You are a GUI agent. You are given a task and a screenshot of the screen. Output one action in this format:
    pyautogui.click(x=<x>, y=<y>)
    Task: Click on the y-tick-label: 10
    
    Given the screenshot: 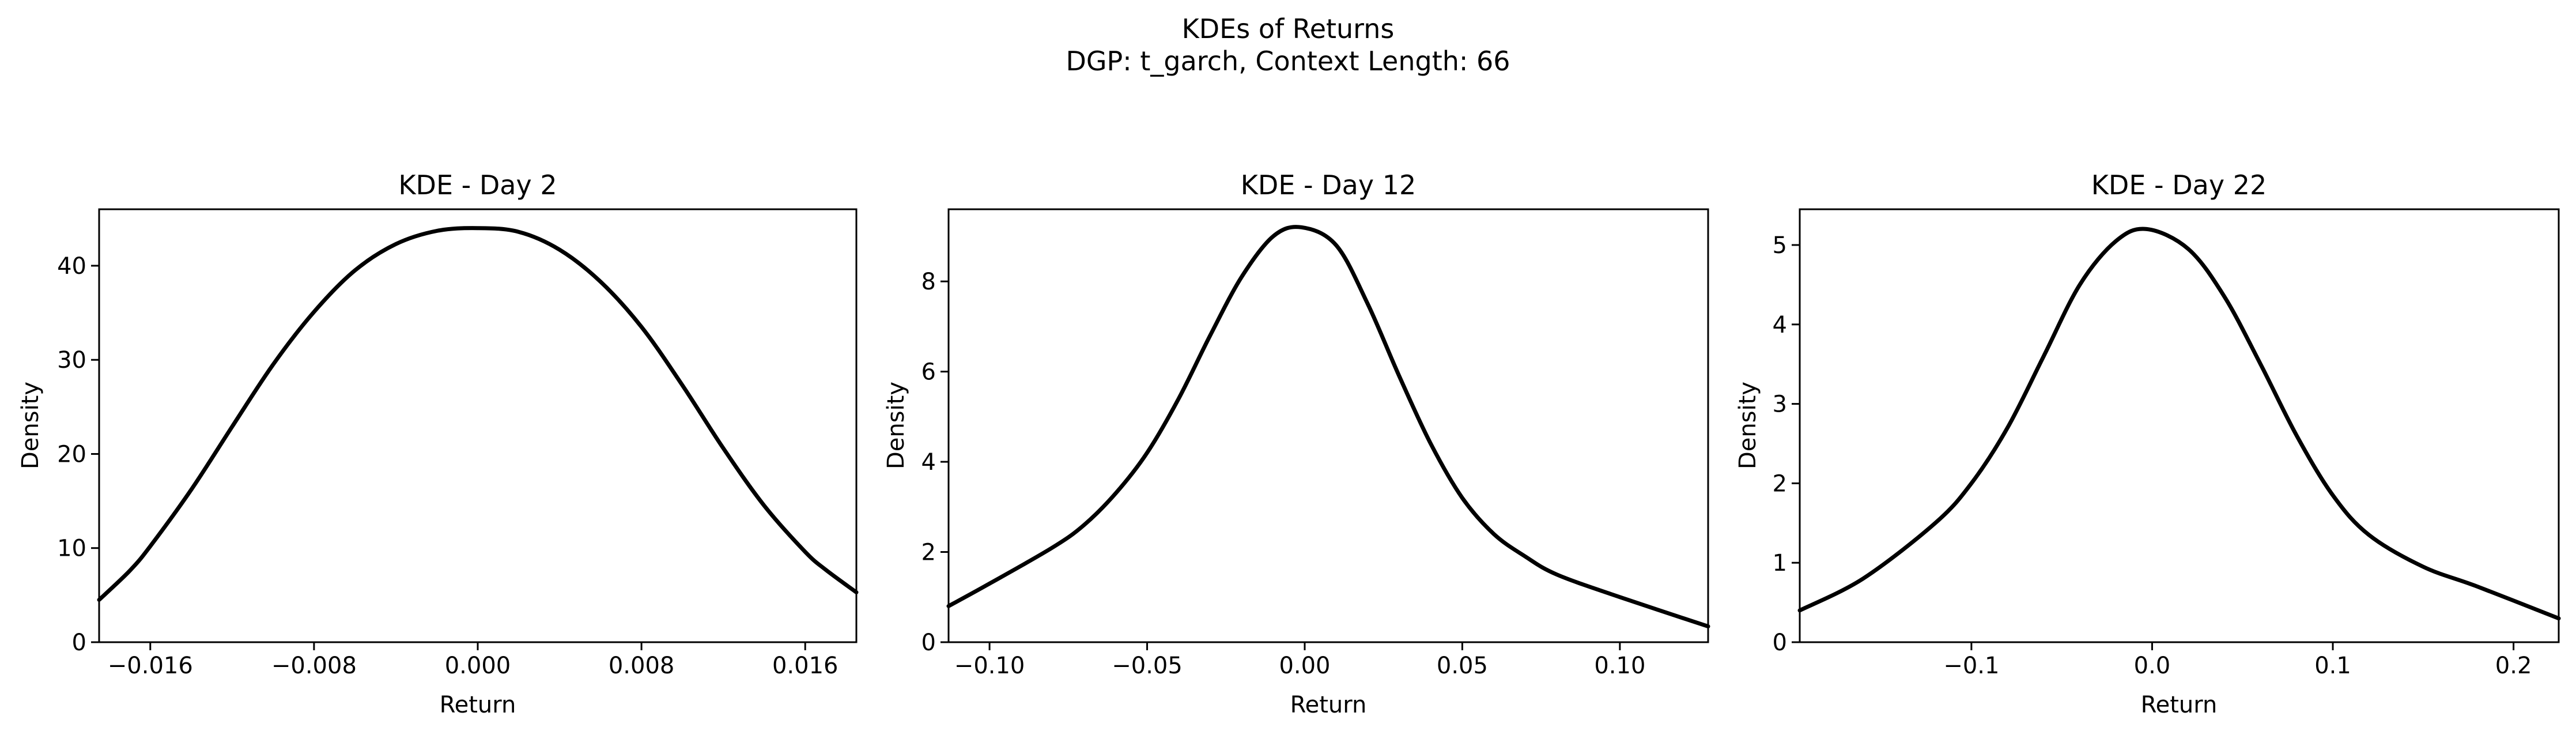 What is the action you would take?
    pyautogui.click(x=71, y=549)
    